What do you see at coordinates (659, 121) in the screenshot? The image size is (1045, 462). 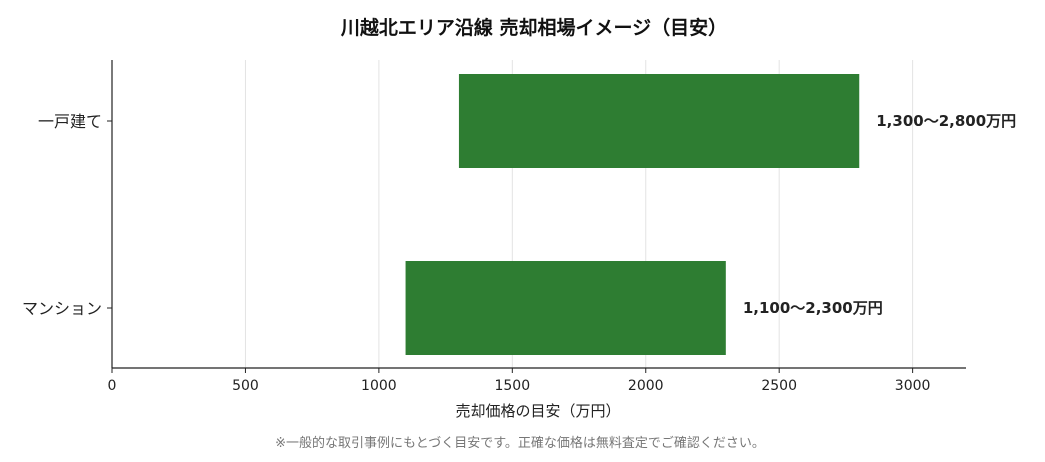 I see `bar-detached-house` at bounding box center [659, 121].